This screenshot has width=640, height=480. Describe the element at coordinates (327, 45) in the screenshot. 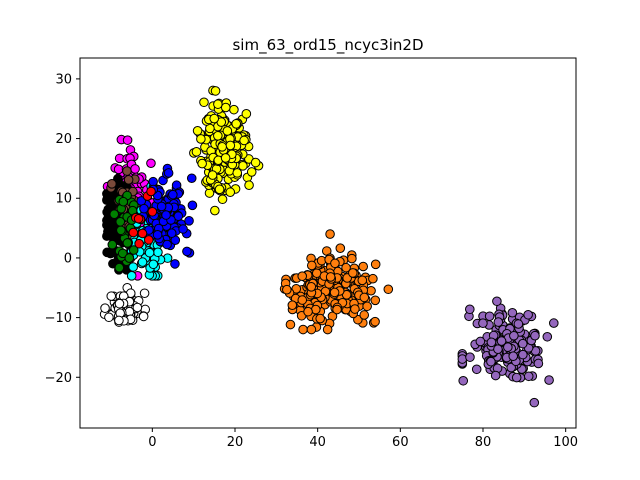

I see `chart-title: sim_63_ord15_ncyc3in2D` at that location.